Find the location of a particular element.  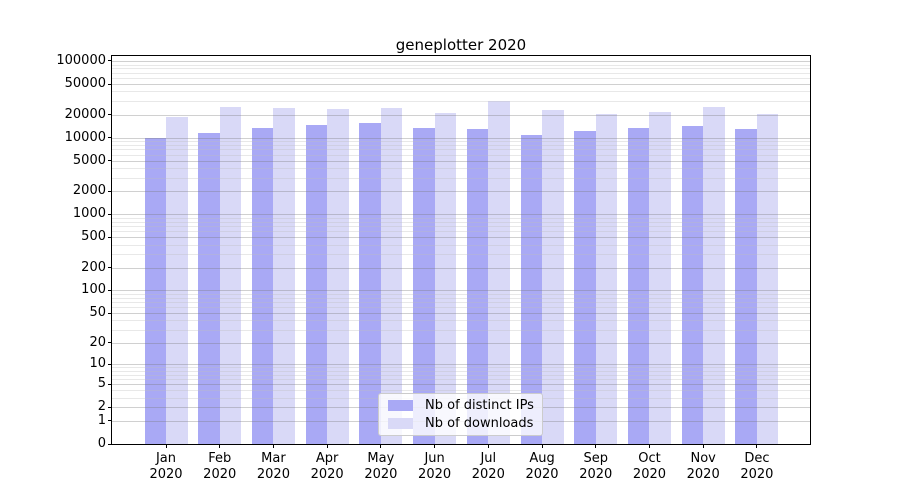

x-tick-month: Apr is located at coordinates (327, 458).